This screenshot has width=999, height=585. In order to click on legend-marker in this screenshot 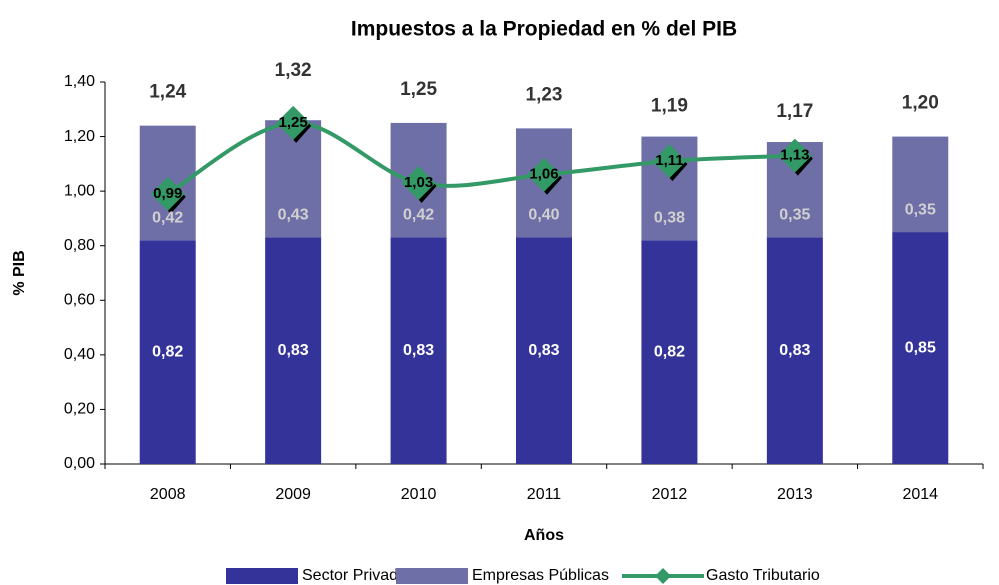, I will do `click(663, 576)`.